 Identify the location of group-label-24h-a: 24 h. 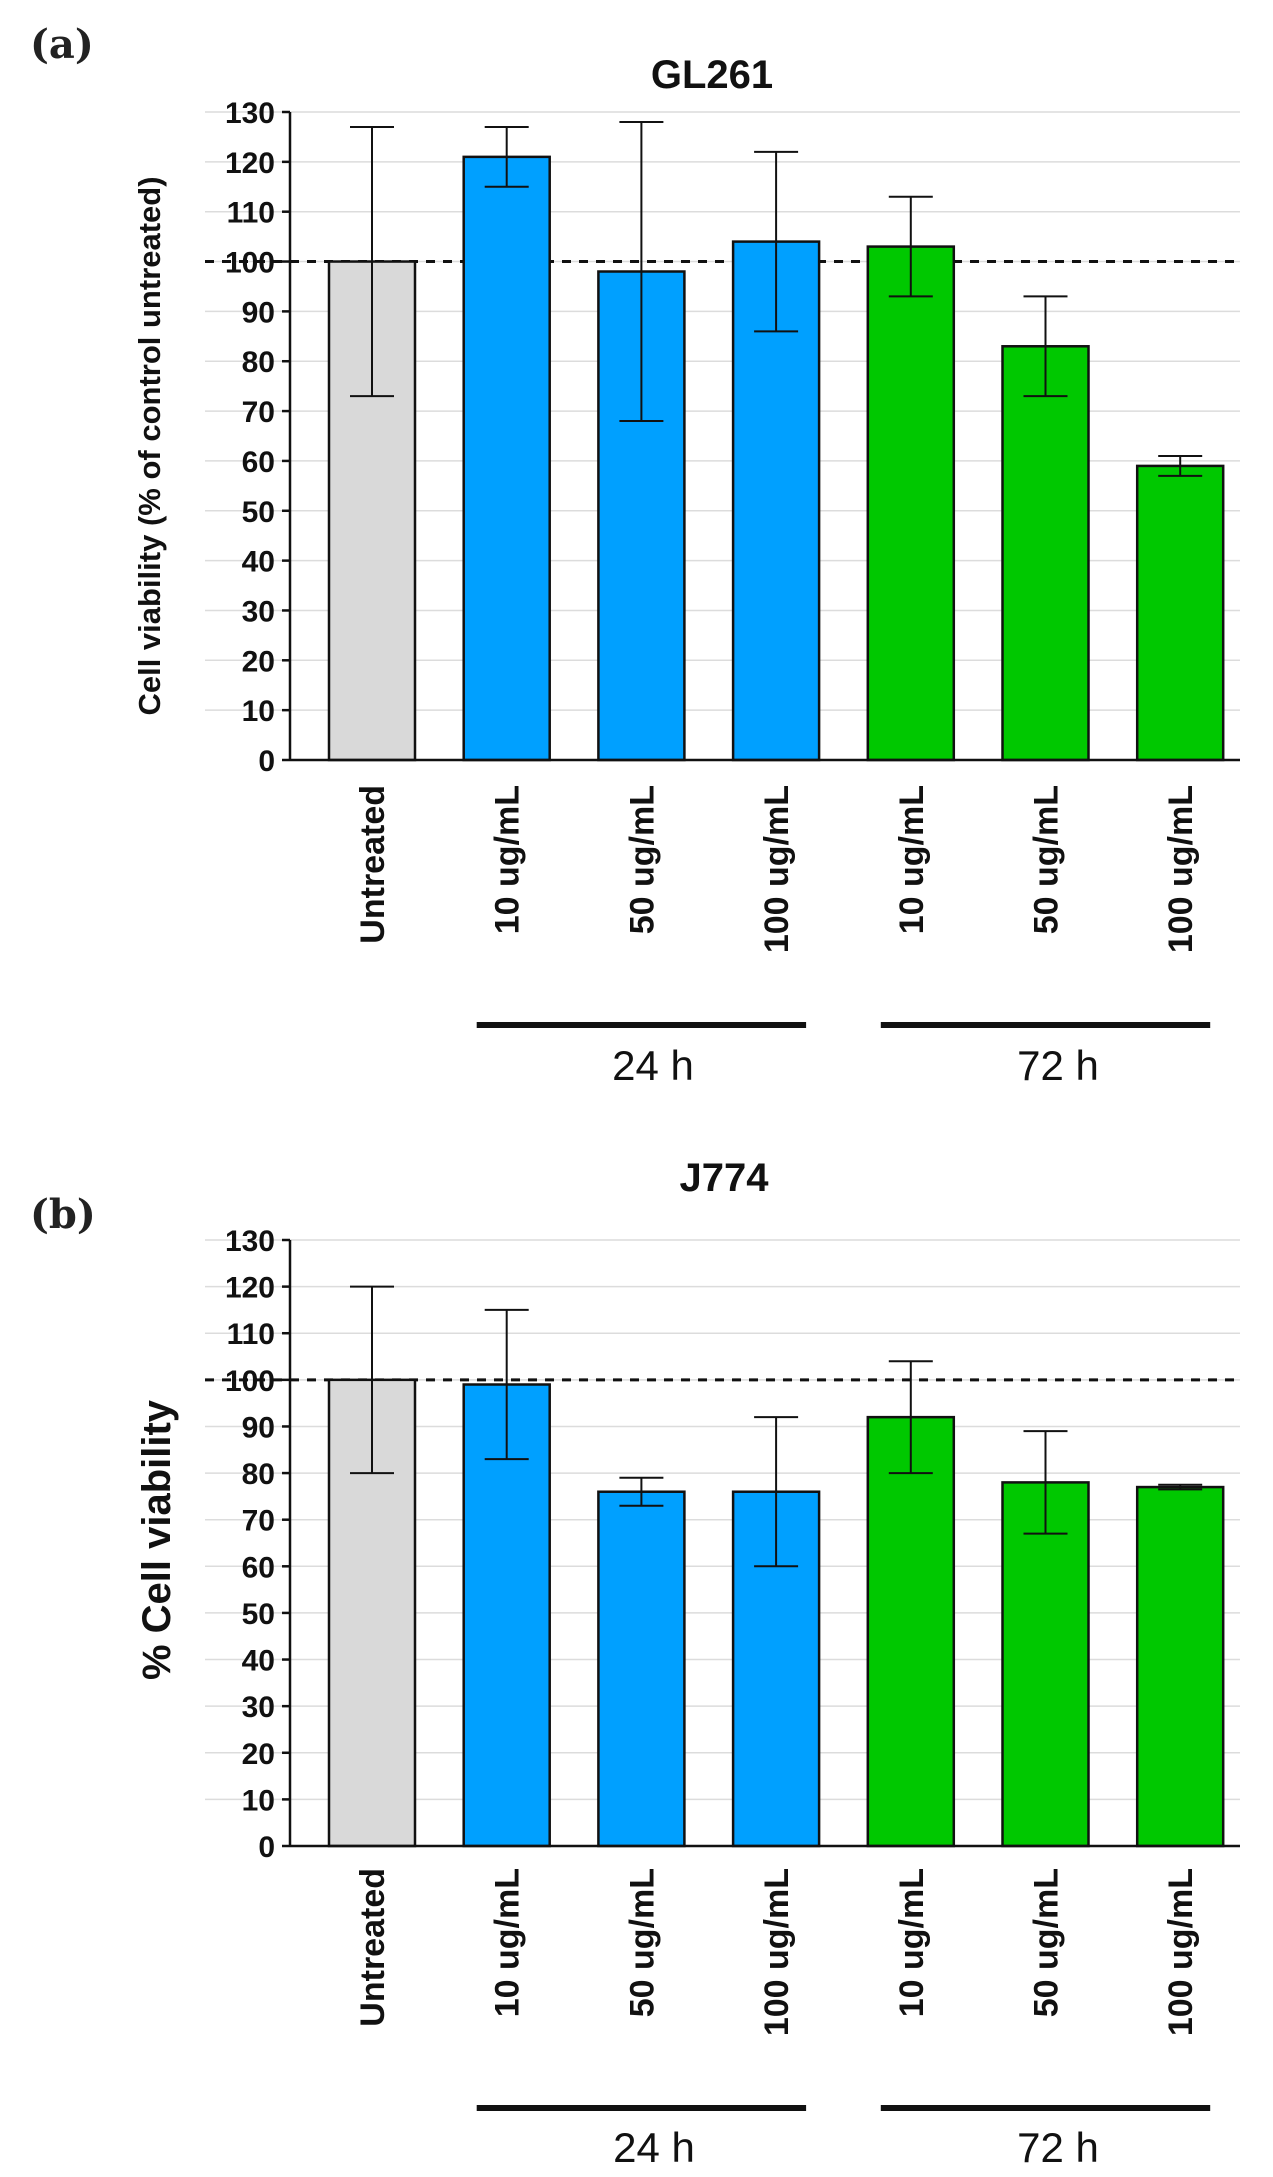
(653, 1065).